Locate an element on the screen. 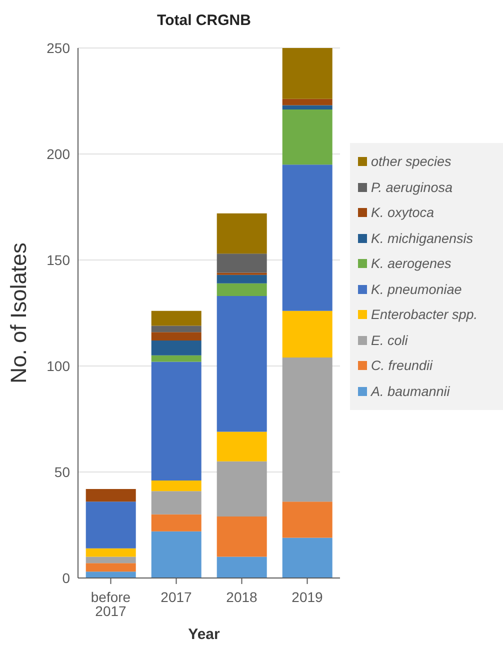 This screenshot has height=660, width=503. y-tick-label: 100 is located at coordinates (58, 366).